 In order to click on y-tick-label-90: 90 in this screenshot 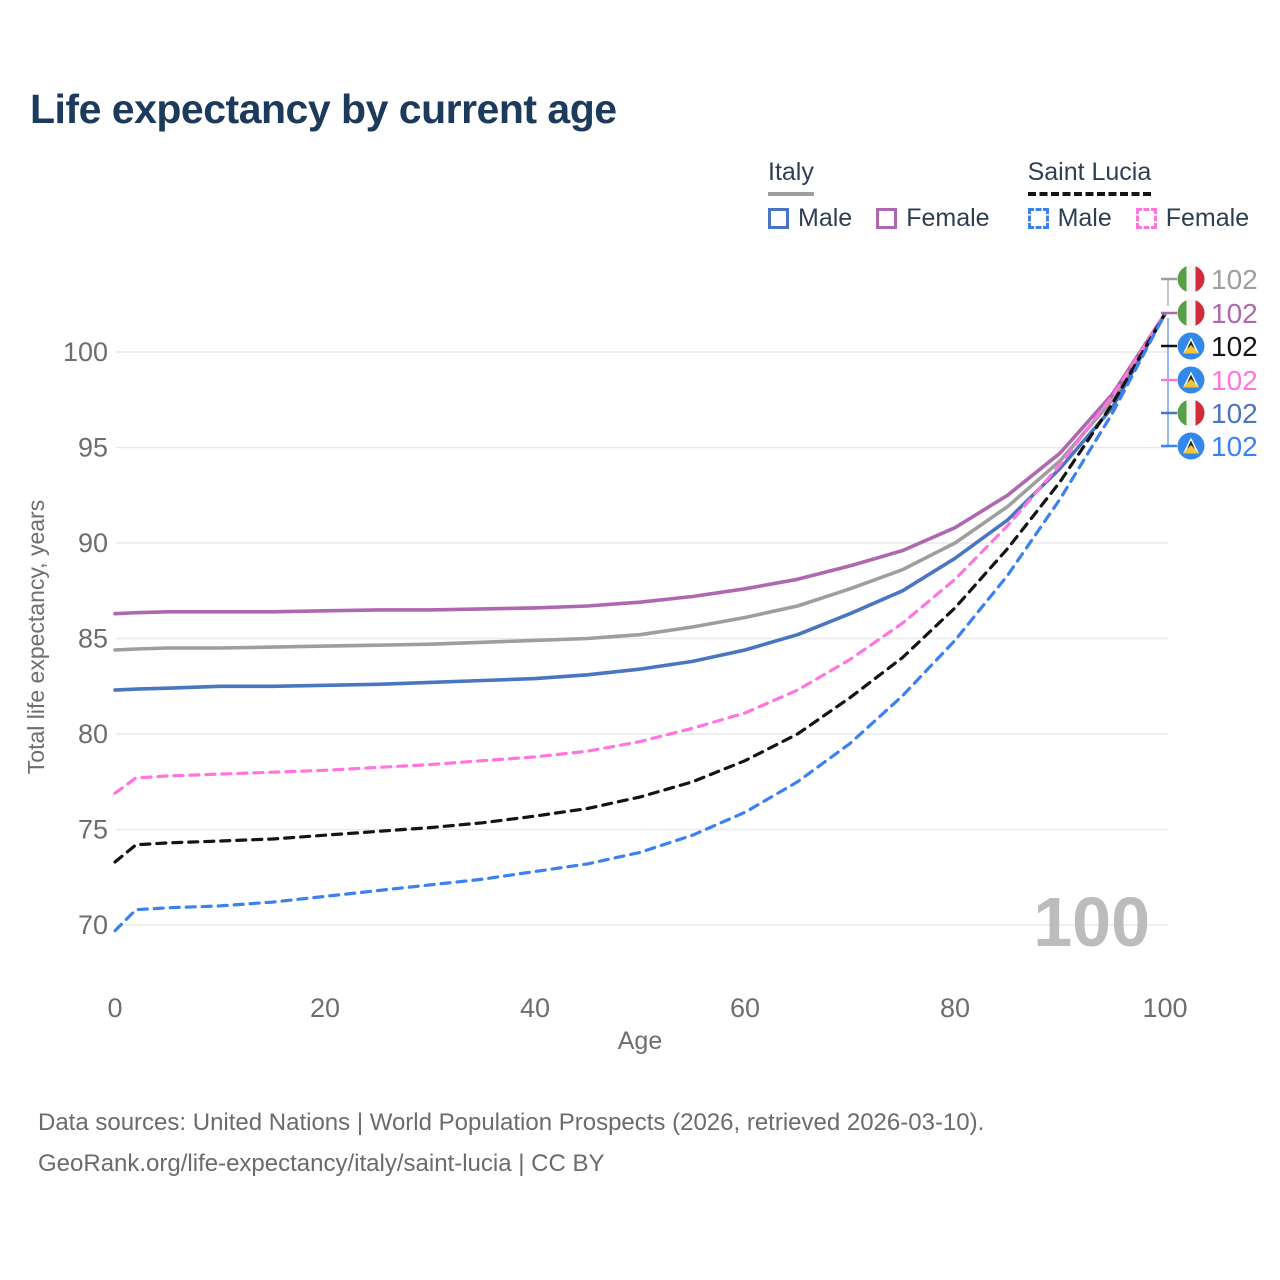, I will do `click(93, 543)`.